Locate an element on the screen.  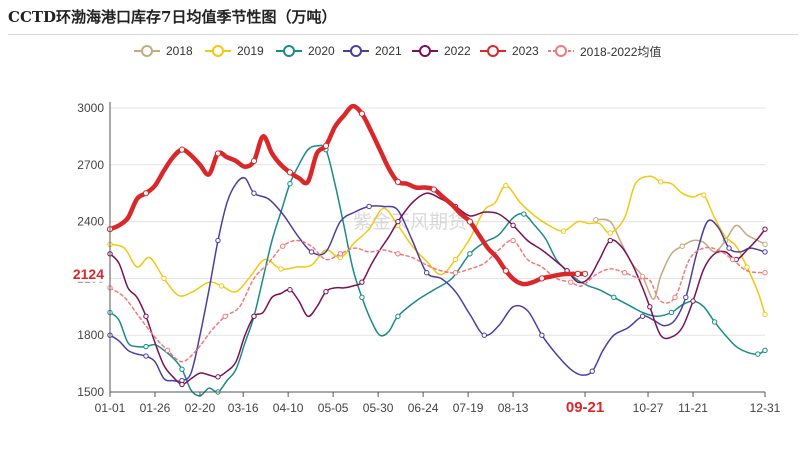
legend-item-2019: 2019 is located at coordinates (234, 51).